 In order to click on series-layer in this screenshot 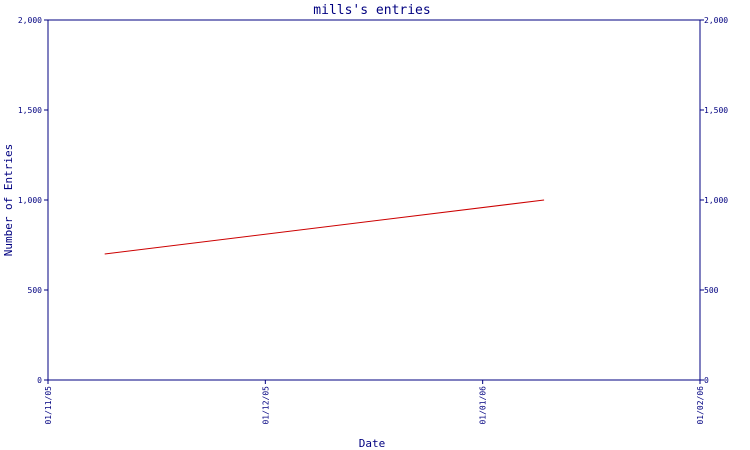, I will do `click(324, 227)`.